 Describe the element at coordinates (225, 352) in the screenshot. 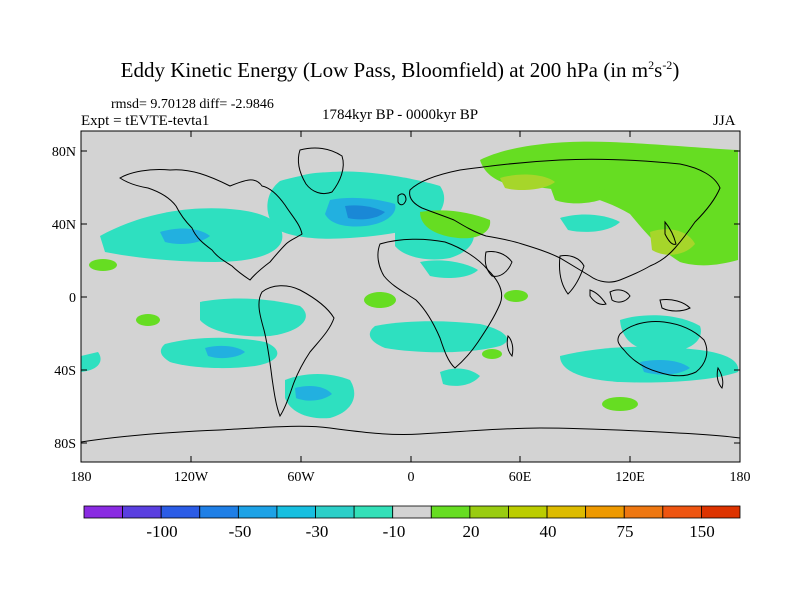

I see `field-south-pacific-blue` at that location.